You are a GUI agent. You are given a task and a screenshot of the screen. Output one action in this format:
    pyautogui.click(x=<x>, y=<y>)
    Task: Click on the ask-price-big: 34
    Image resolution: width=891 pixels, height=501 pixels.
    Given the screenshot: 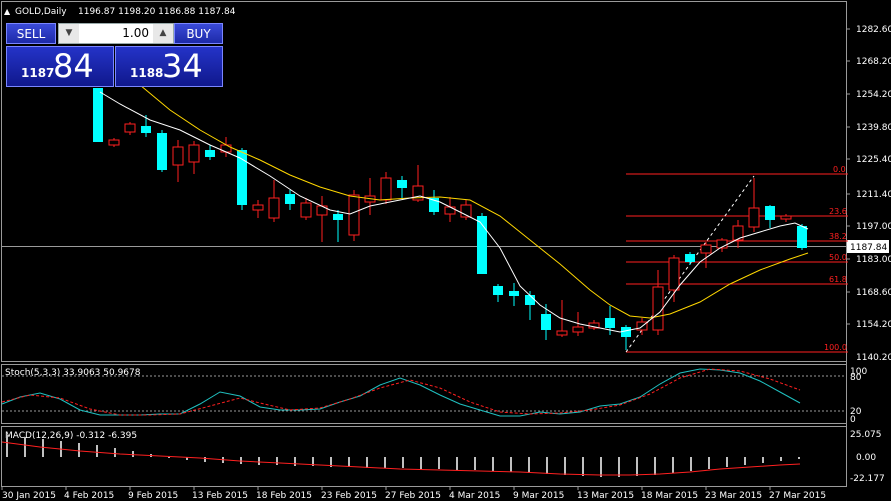 What is the action you would take?
    pyautogui.click(x=182, y=66)
    